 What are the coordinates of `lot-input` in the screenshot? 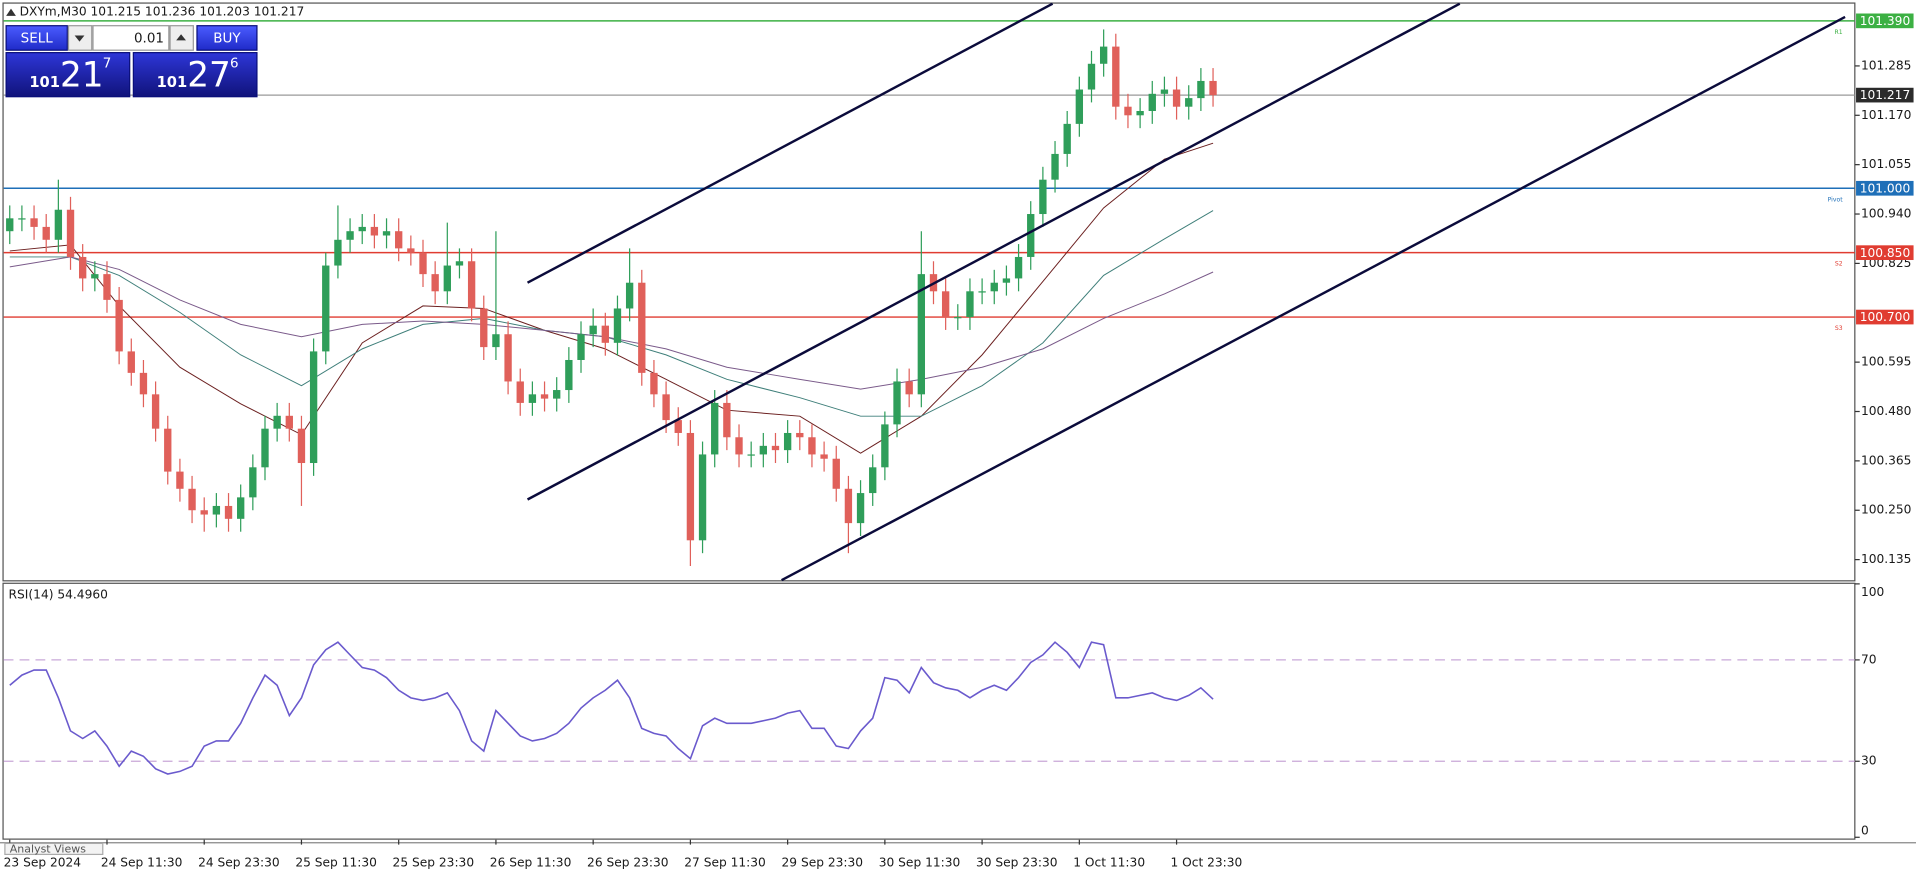 It's located at (131, 38).